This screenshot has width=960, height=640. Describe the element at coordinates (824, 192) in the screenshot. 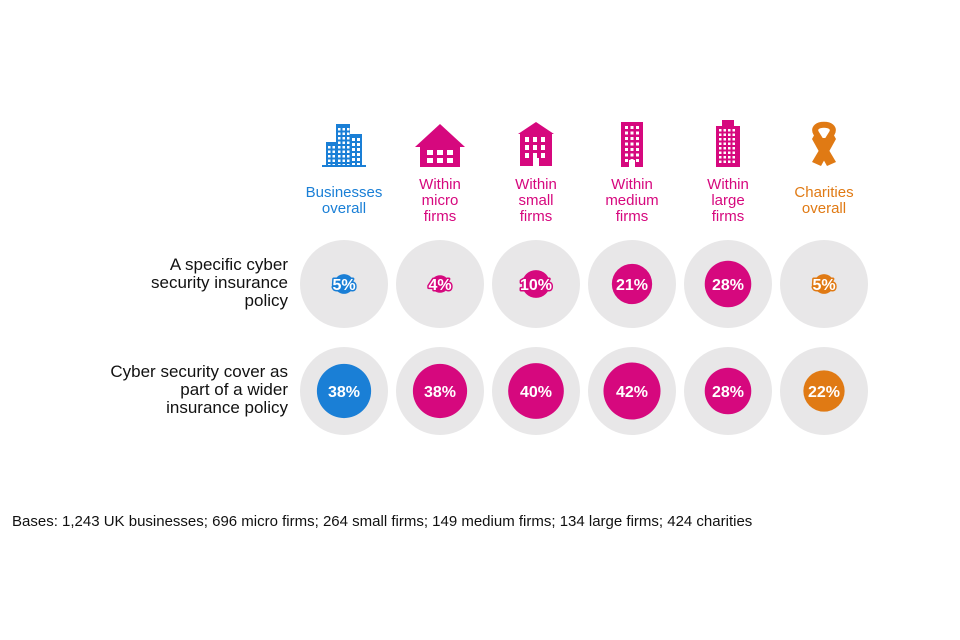

I see `column-header-line: Charities` at that location.